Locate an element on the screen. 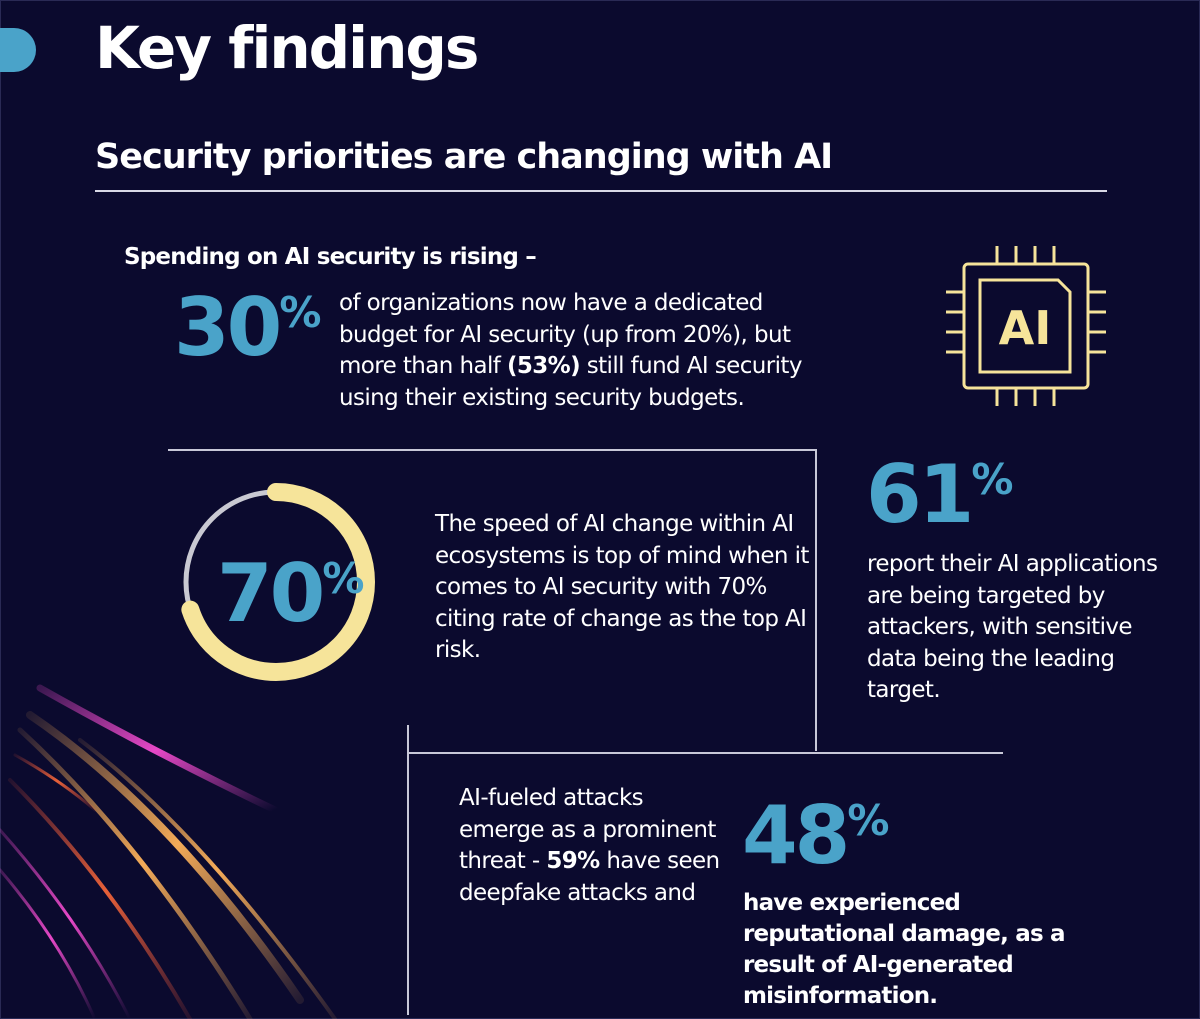 The image size is (1200, 1019). section-marker is located at coordinates (18, 50).